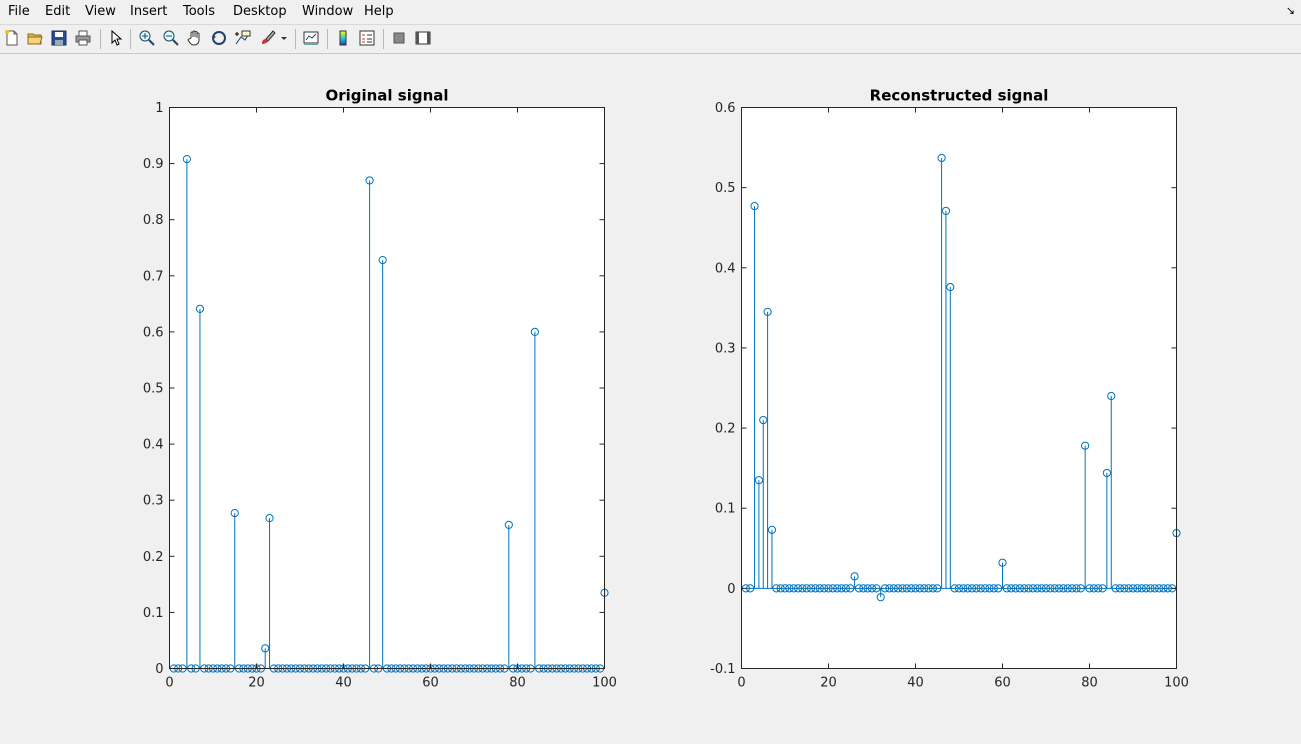 This screenshot has width=1301, height=744. What do you see at coordinates (725, 509) in the screenshot?
I see `y-tick-label: 0.1` at bounding box center [725, 509].